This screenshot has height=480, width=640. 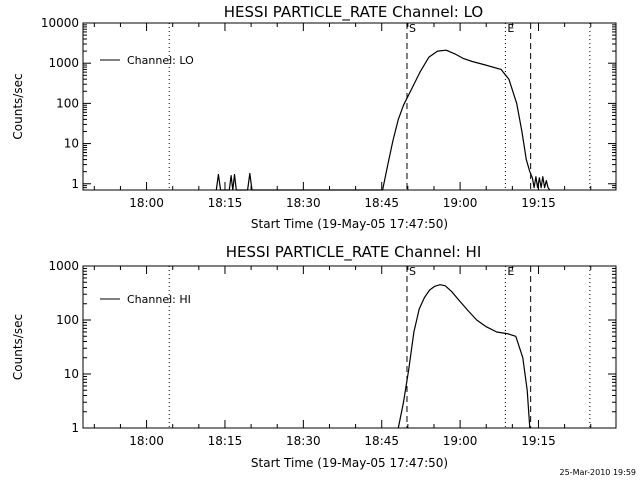 I want to click on chart-title: HESSI PARTICLE_RATE Channel: HI, so click(x=354, y=252).